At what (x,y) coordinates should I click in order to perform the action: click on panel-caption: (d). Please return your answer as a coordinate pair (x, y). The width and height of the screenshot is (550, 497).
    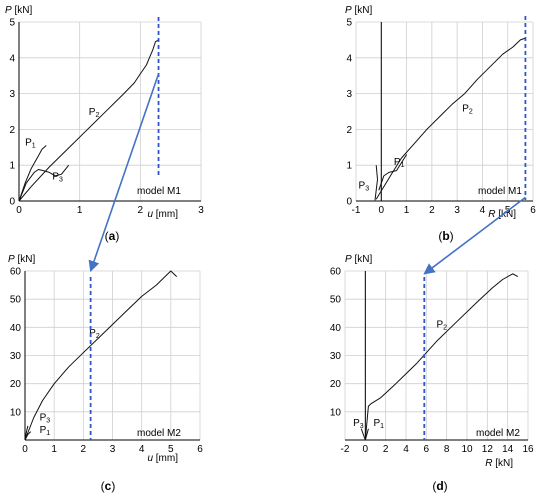
    Looking at the image, I should click on (439, 486).